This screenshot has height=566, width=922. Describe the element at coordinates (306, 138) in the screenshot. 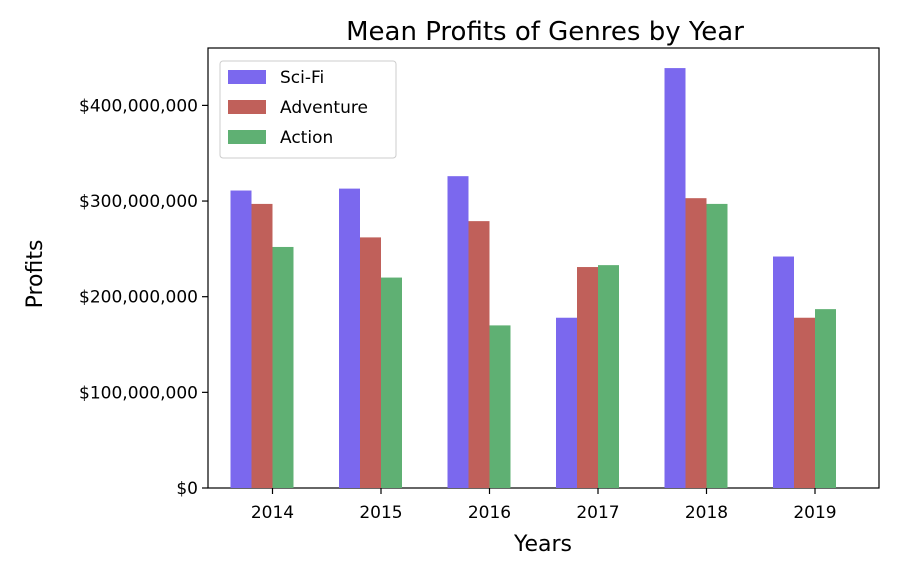

I see `legend-label: Action` at that location.